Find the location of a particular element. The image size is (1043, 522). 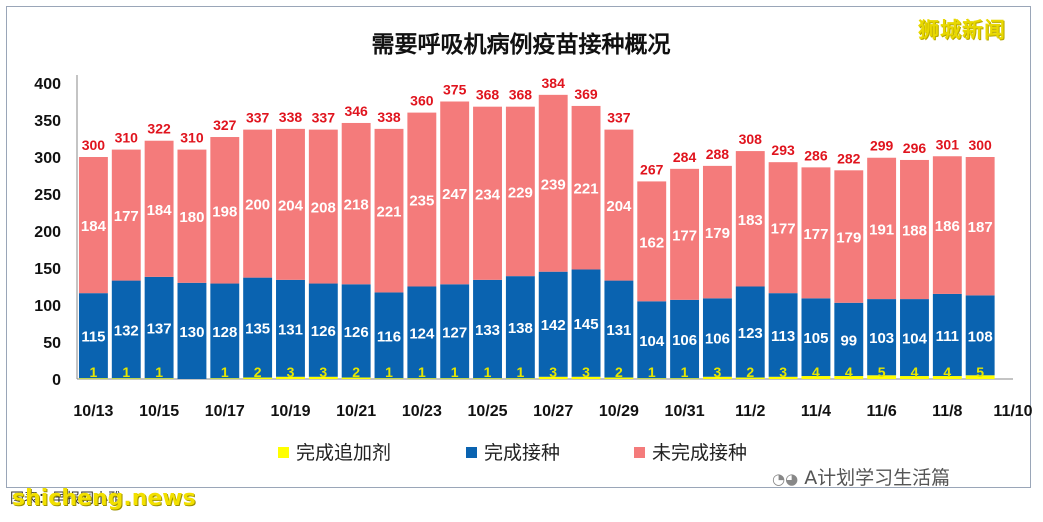

vaccinated-value-label: 99 is located at coordinates (848, 340).